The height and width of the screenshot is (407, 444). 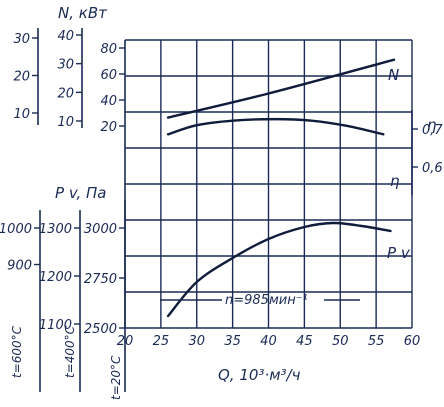 I want to click on temp-label-20: t=20°C, so click(x=116, y=377).